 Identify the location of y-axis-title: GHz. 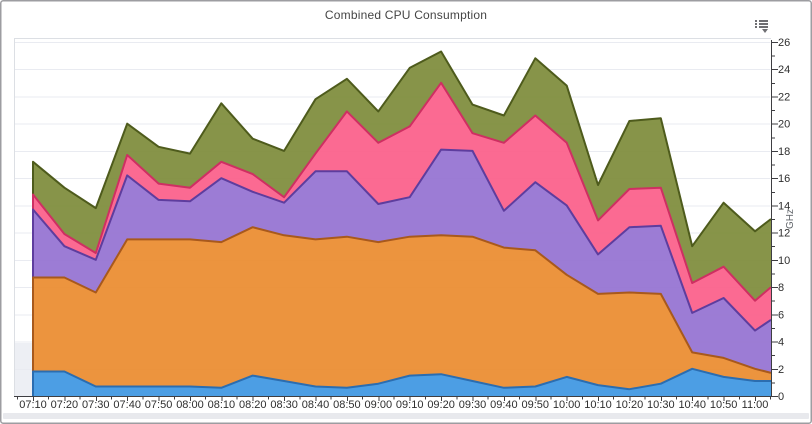
(790, 219).